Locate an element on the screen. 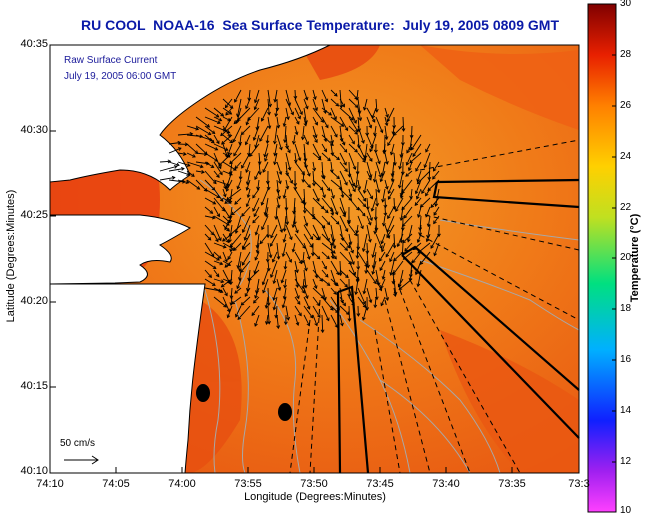  colorbar-tick-label: 28 is located at coordinates (626, 54).